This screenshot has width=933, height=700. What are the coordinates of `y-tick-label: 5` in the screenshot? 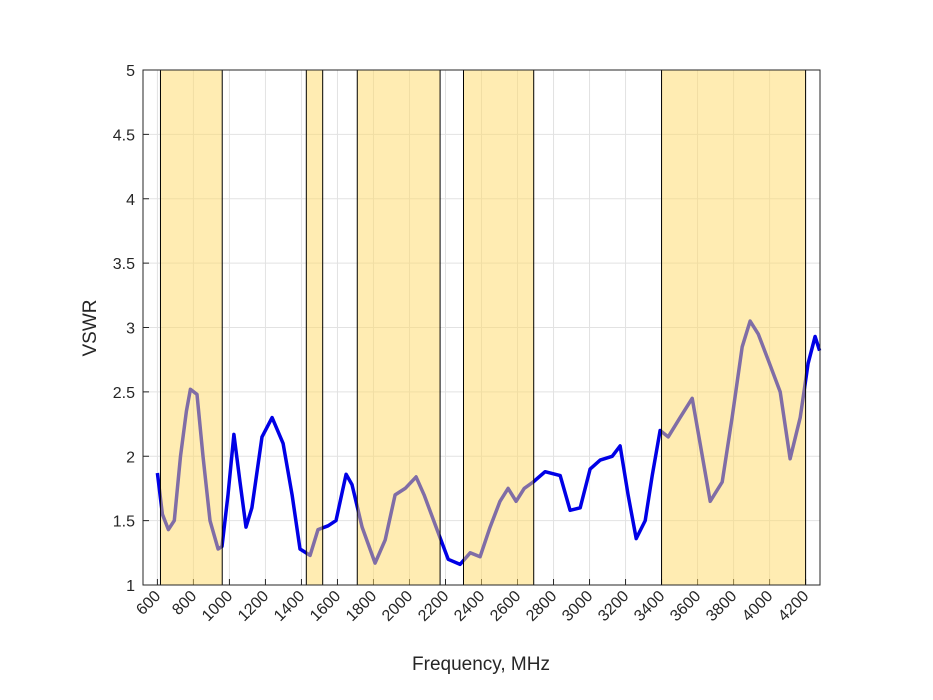 It's located at (130, 71).